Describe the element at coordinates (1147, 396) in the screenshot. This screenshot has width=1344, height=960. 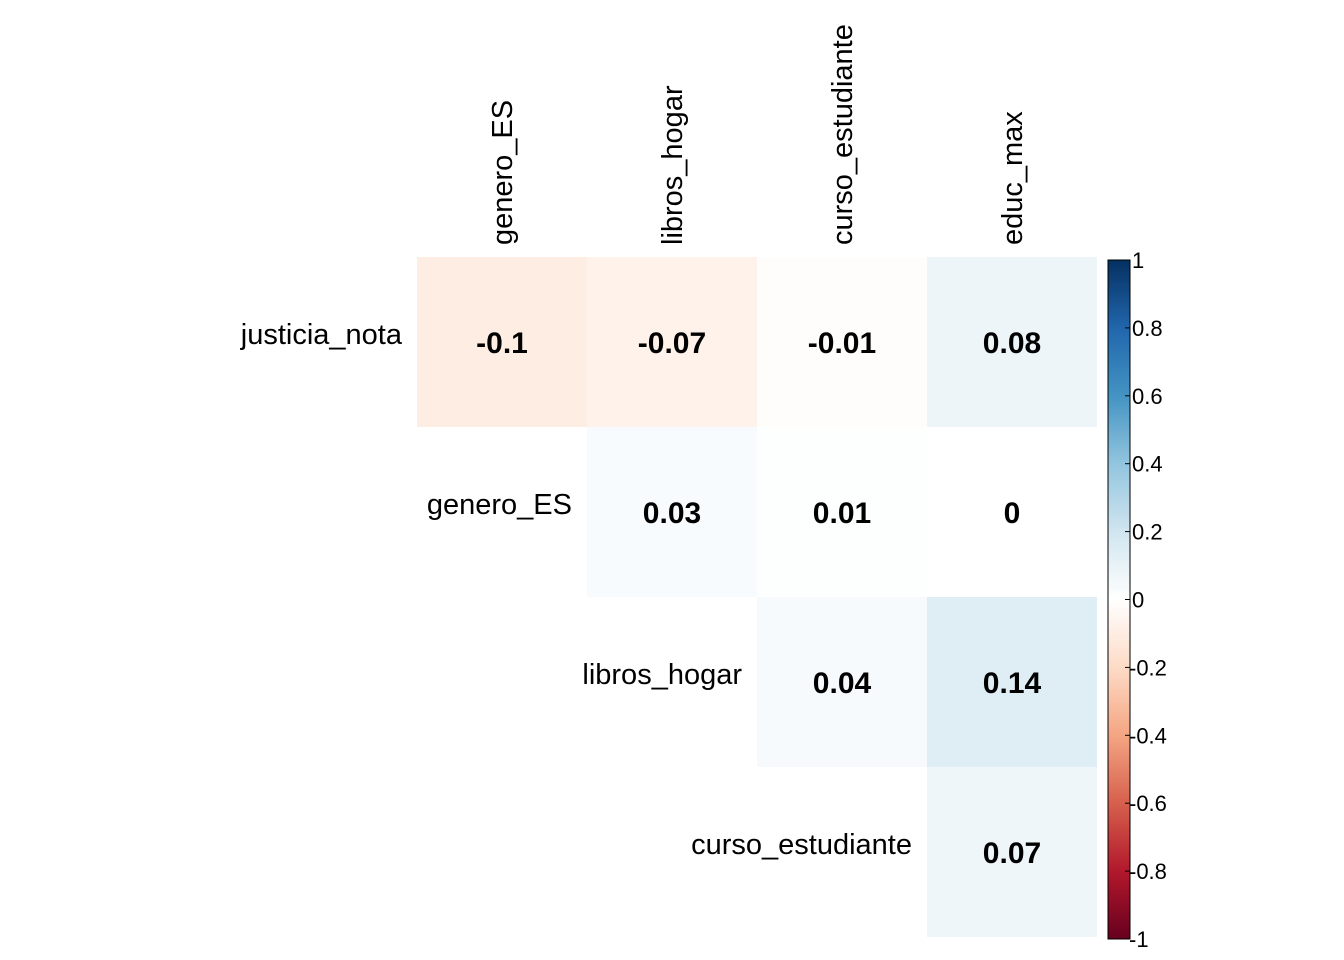
I see `colorbar-tick-label: 0.6` at that location.